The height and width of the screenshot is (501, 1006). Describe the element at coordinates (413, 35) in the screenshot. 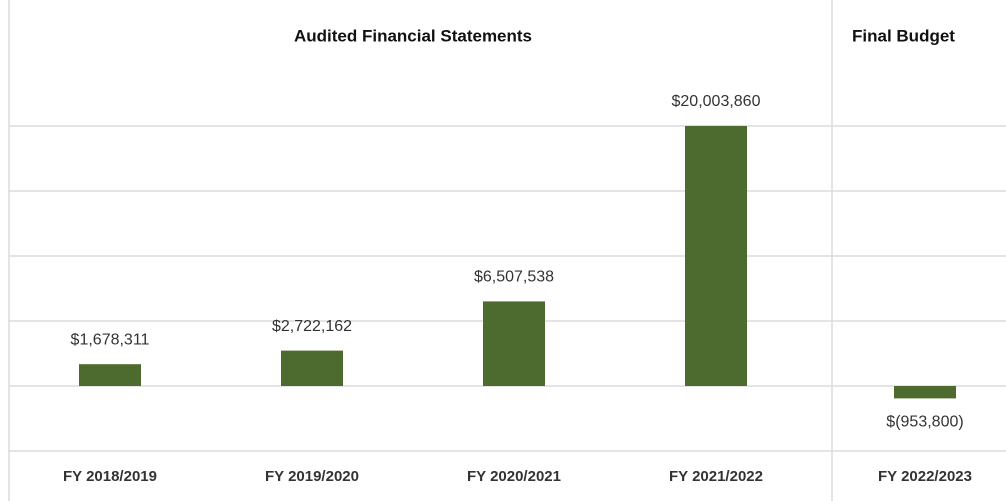

I see `group-header: Audited Financial Statements` at that location.